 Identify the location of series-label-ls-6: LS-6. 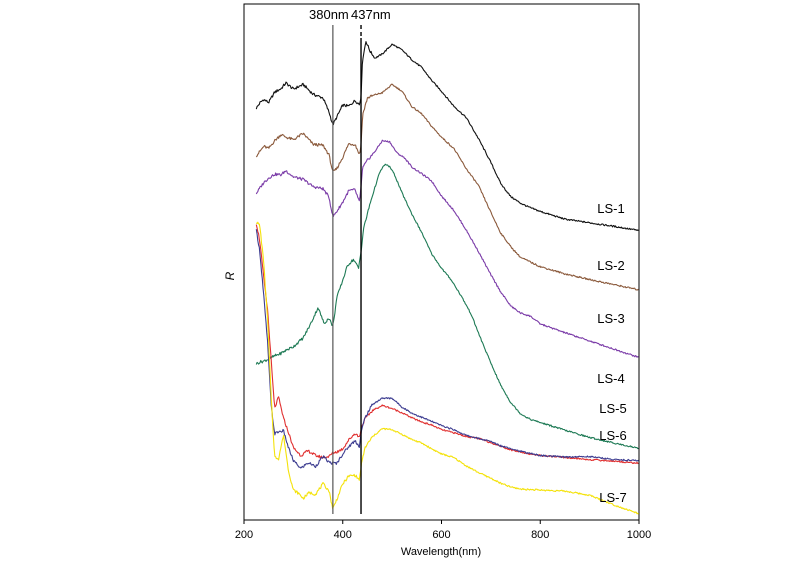
(612, 435).